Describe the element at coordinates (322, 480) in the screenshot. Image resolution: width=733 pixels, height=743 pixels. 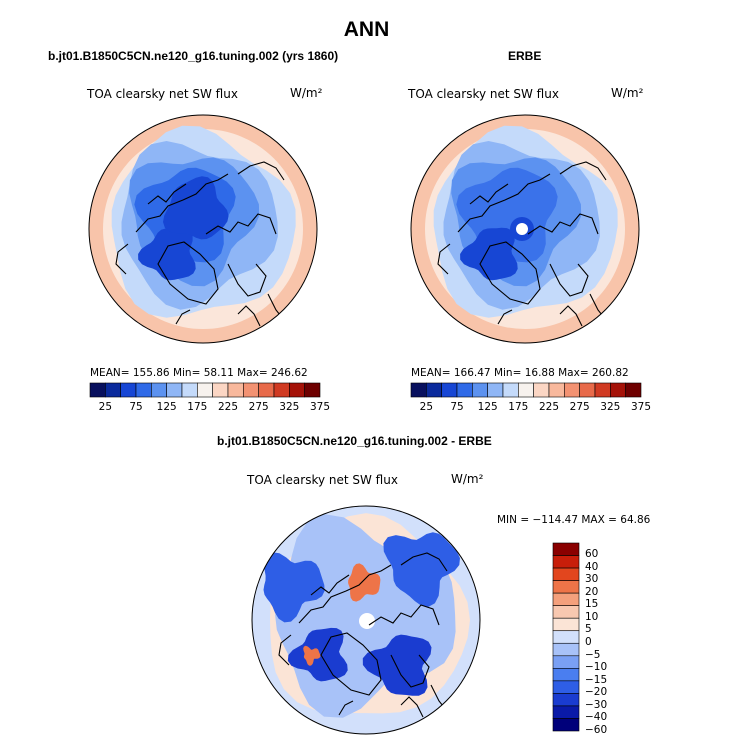
I see `panel3-variable-label: TOA clearsky net SW flux` at that location.